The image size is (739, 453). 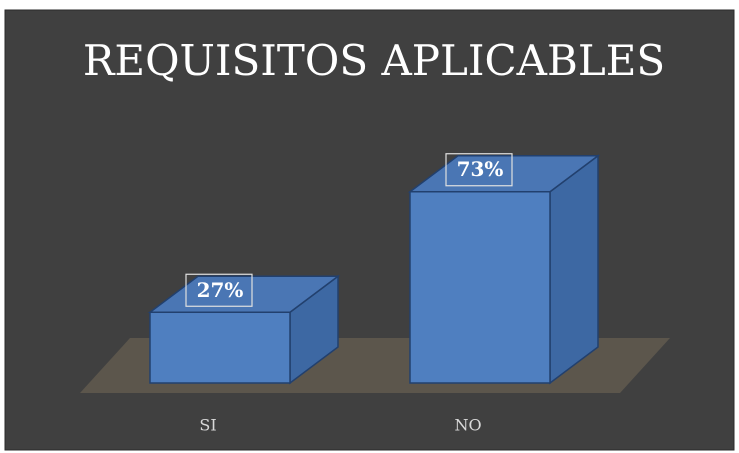 I want to click on chart-title: REQUISITOS APLICABLES, so click(x=374, y=60).